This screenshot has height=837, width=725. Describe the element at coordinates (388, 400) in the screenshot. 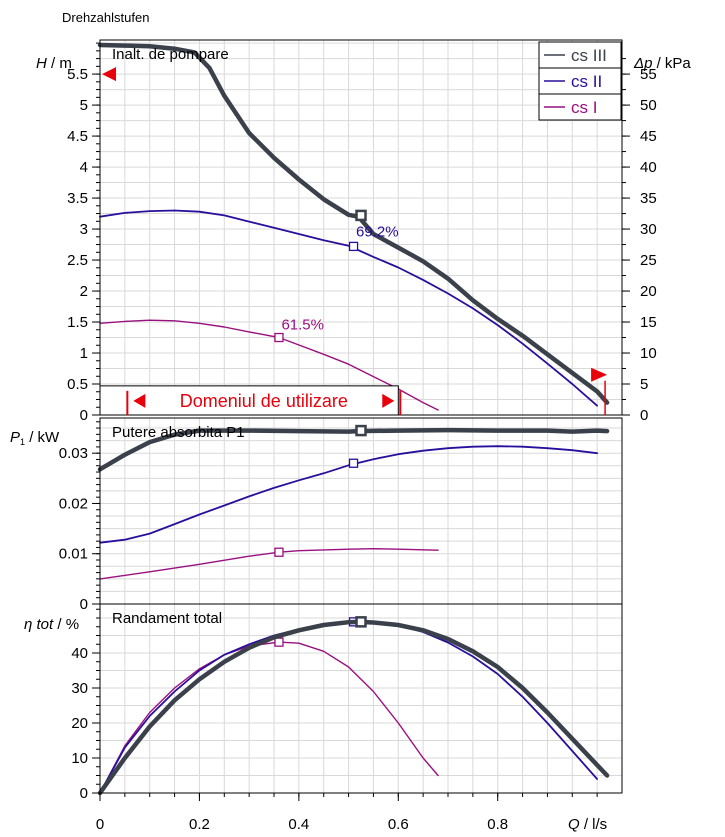

I see `range-right-arrow-icon` at that location.